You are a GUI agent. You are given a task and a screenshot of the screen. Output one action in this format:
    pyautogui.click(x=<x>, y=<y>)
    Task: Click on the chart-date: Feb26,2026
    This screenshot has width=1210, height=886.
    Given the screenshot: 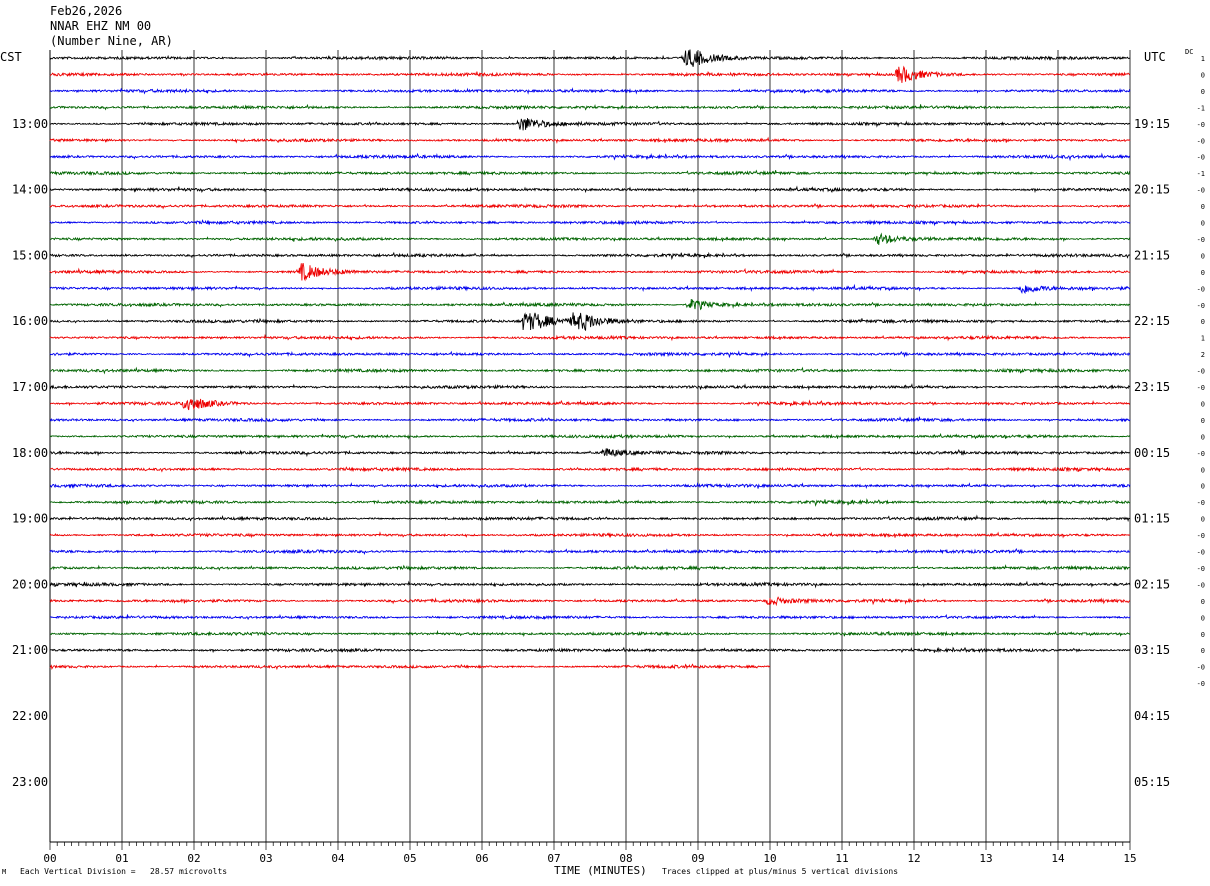 What is the action you would take?
    pyautogui.click(x=86, y=11)
    